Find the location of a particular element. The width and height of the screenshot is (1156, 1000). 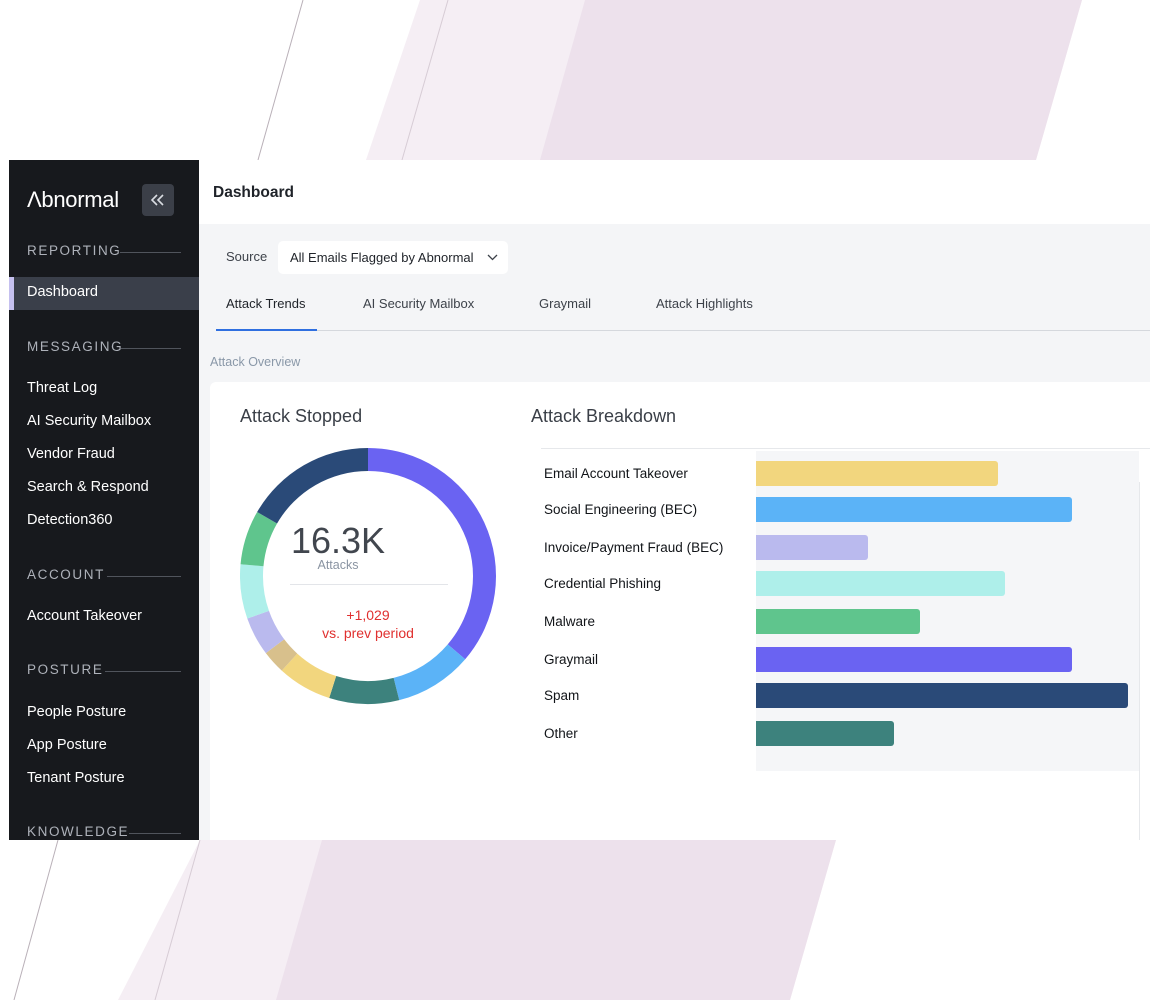

bar-label-other: Other is located at coordinates (561, 733).